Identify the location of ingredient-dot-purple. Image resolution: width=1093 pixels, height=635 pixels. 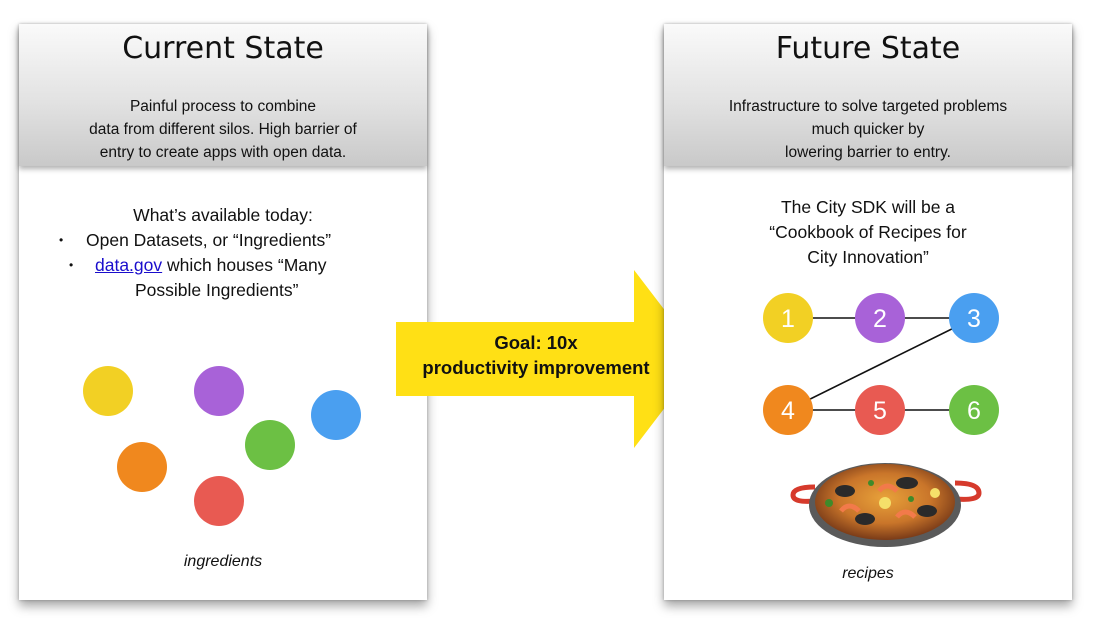
(219, 391).